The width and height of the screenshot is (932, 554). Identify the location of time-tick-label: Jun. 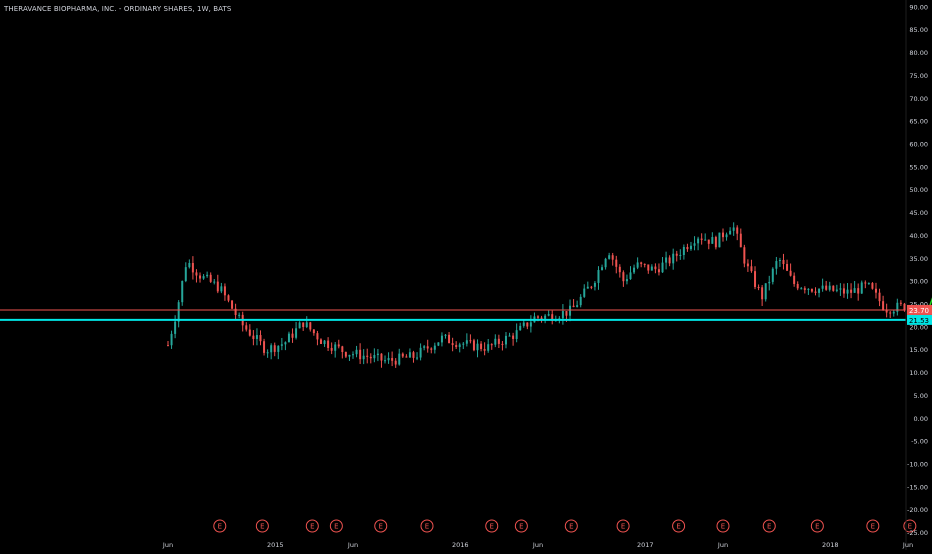
(167, 545).